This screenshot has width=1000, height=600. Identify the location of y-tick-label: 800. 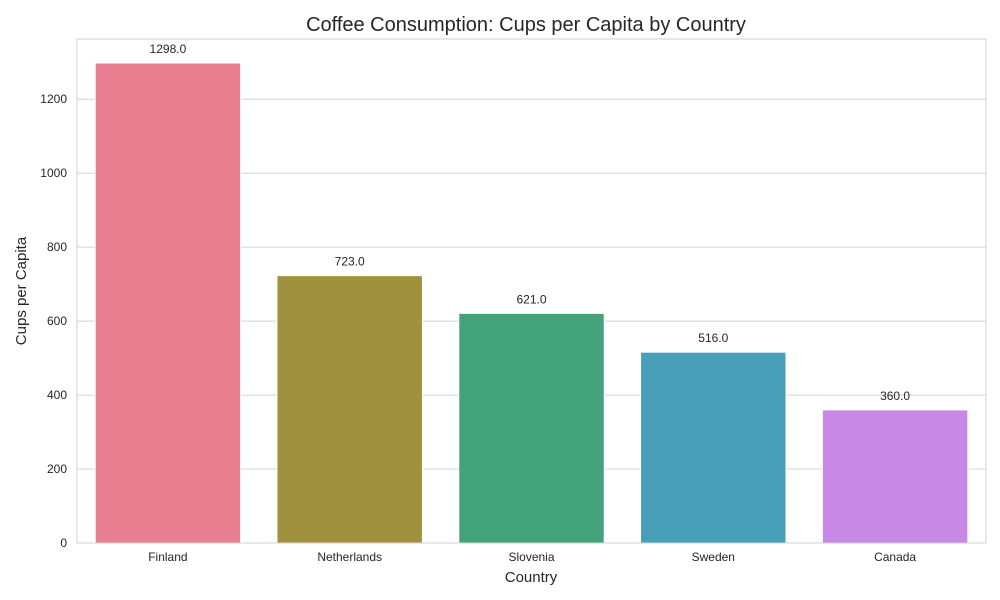
(57, 247).